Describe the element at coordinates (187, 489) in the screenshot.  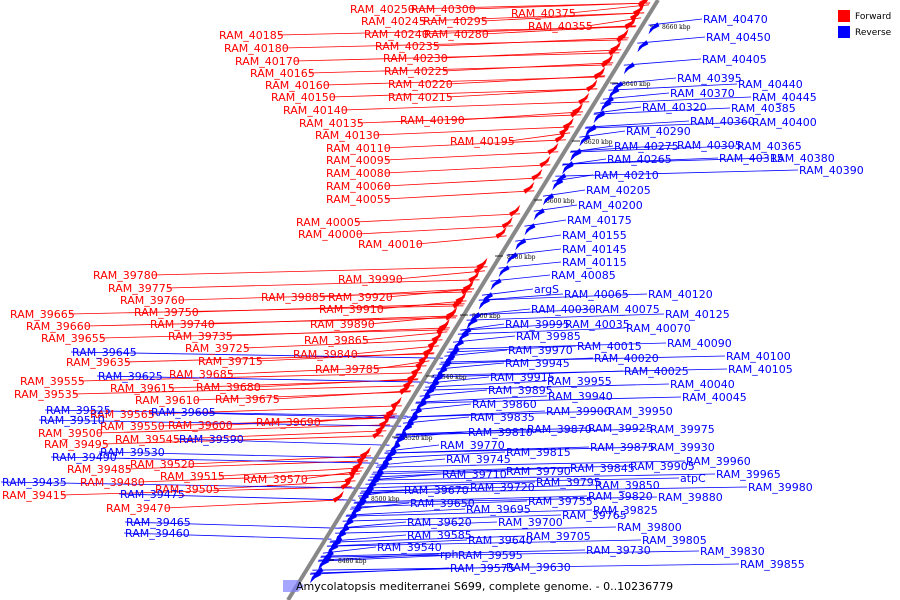
I see `forward-gene-label: RAM_39505` at that location.